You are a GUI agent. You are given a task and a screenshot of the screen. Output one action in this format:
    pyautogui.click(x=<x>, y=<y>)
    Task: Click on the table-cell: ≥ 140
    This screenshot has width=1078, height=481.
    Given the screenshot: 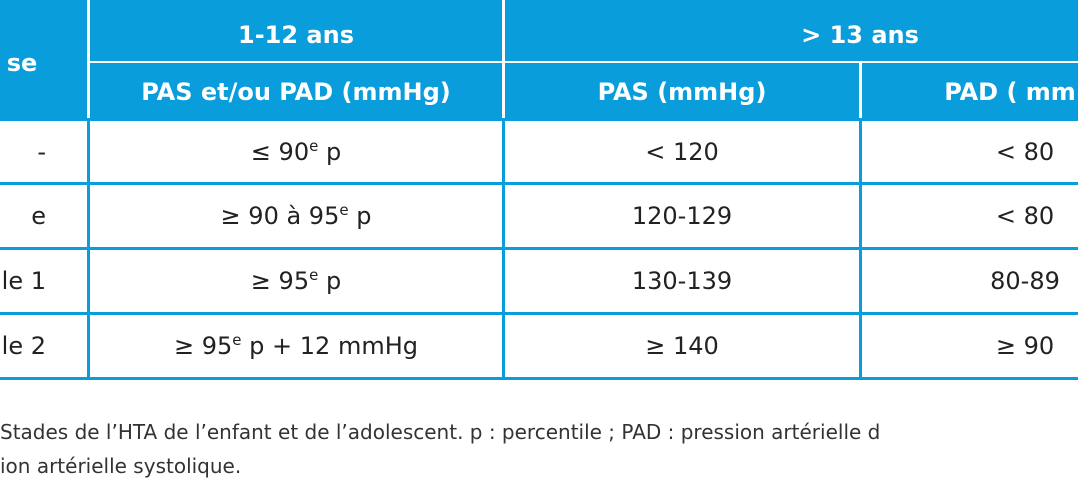 What is the action you would take?
    pyautogui.click(x=682, y=346)
    